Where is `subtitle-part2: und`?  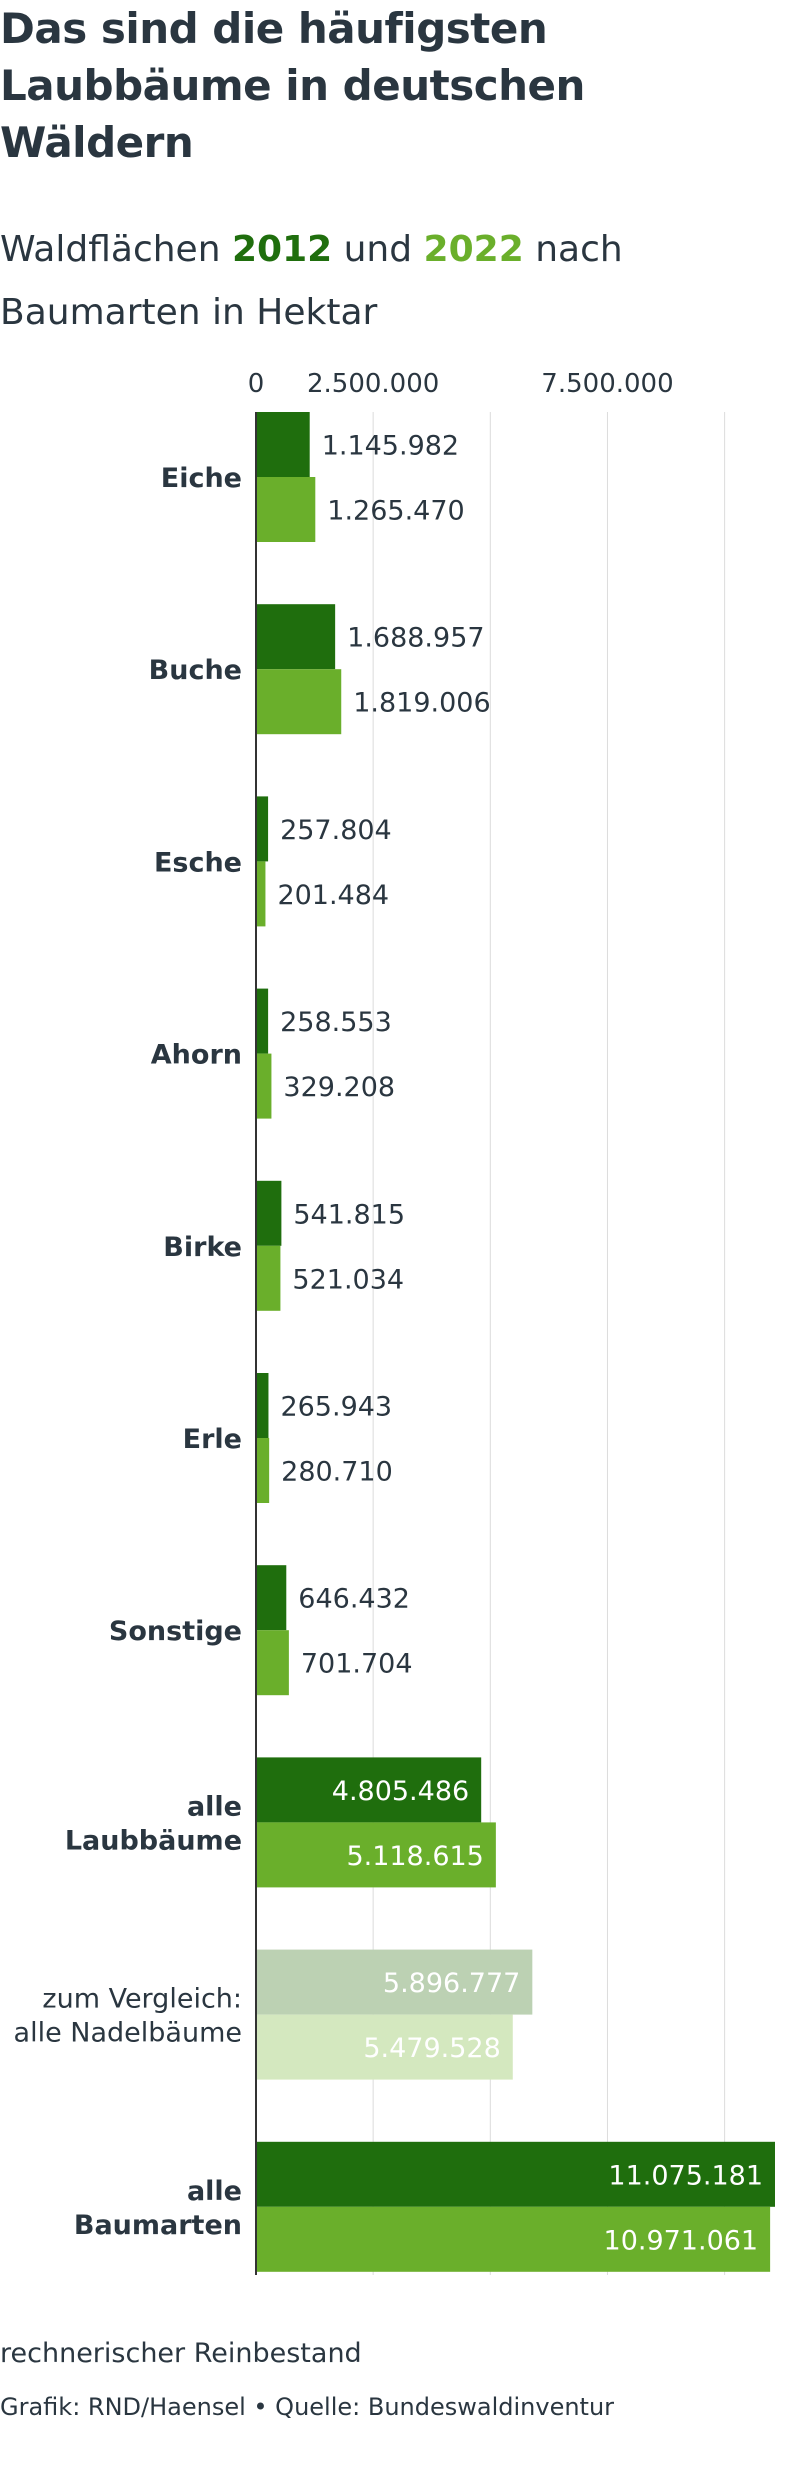 subtitle-part2: und is located at coordinates (378, 249).